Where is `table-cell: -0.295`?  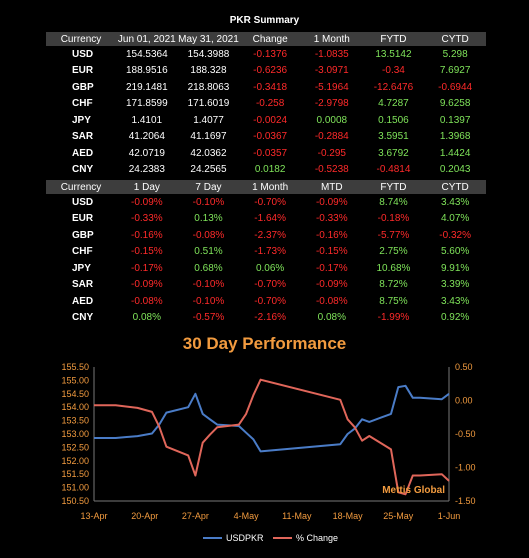
table-cell: -0.295 is located at coordinates (331, 153).